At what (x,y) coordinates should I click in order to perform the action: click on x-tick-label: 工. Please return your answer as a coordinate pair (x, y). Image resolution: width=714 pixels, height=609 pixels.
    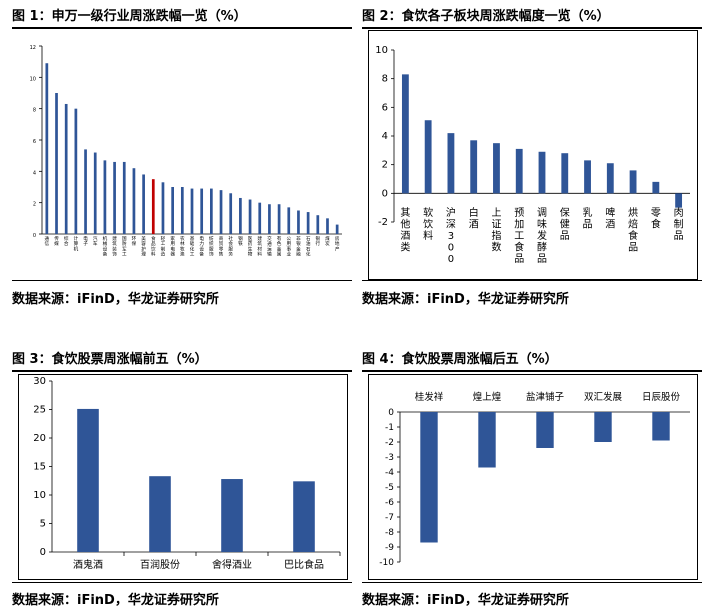
    Looking at the image, I should click on (124, 255).